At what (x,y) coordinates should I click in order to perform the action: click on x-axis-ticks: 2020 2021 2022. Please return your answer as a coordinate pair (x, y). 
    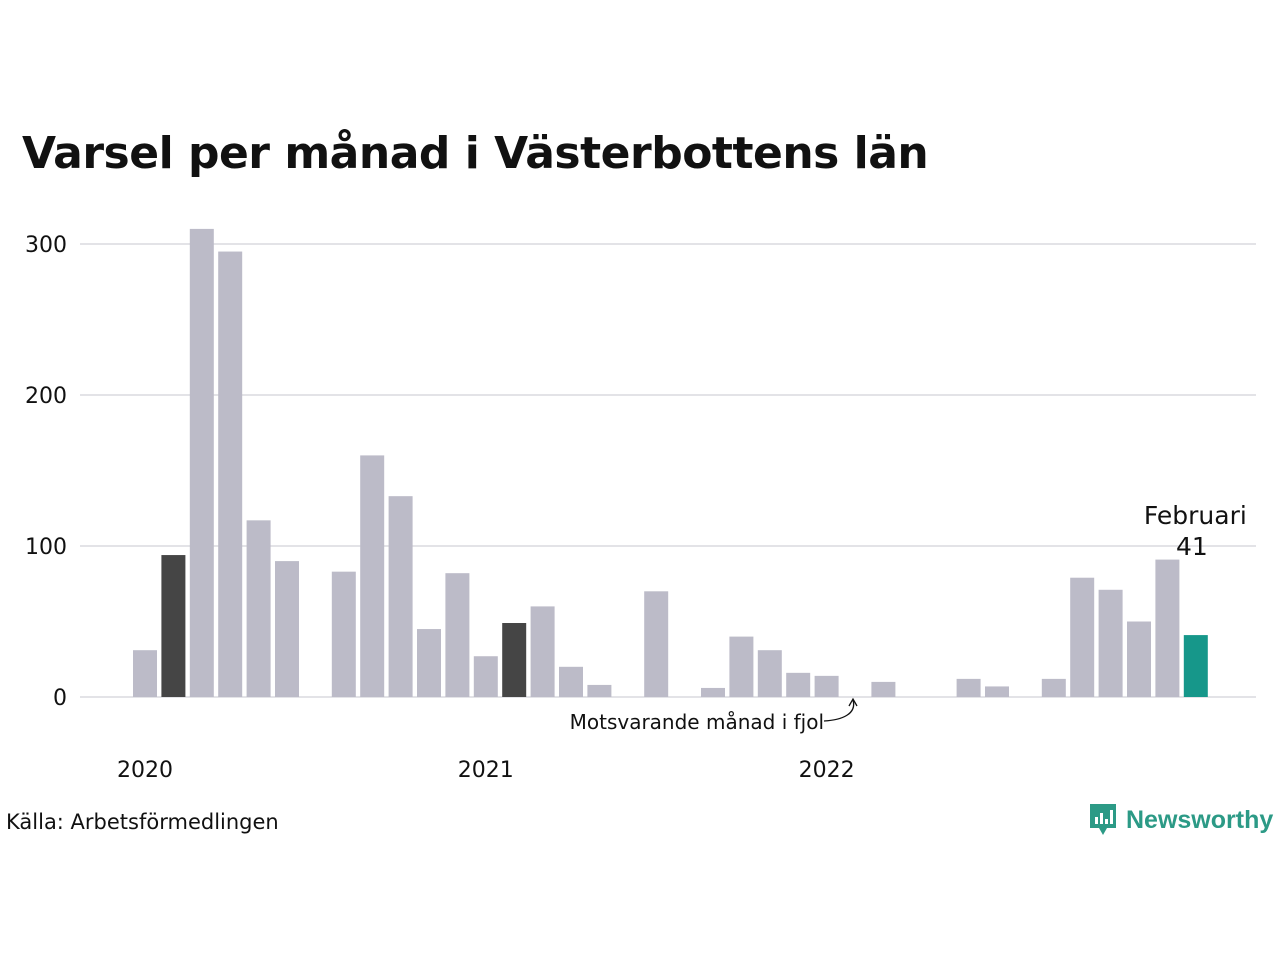
    Looking at the image, I should click on (486, 770).